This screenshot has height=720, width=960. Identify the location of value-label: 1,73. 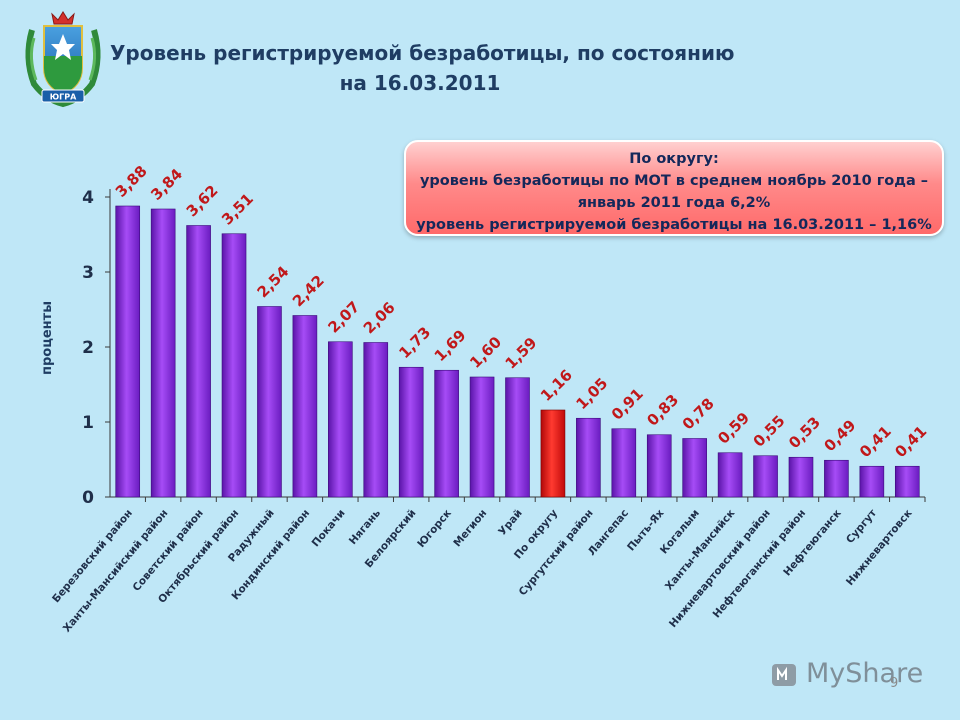
(414, 342).